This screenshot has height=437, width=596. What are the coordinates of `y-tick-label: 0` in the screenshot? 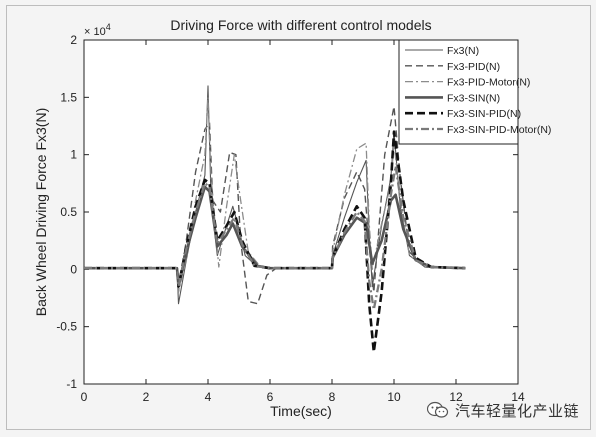 It's located at (73, 269).